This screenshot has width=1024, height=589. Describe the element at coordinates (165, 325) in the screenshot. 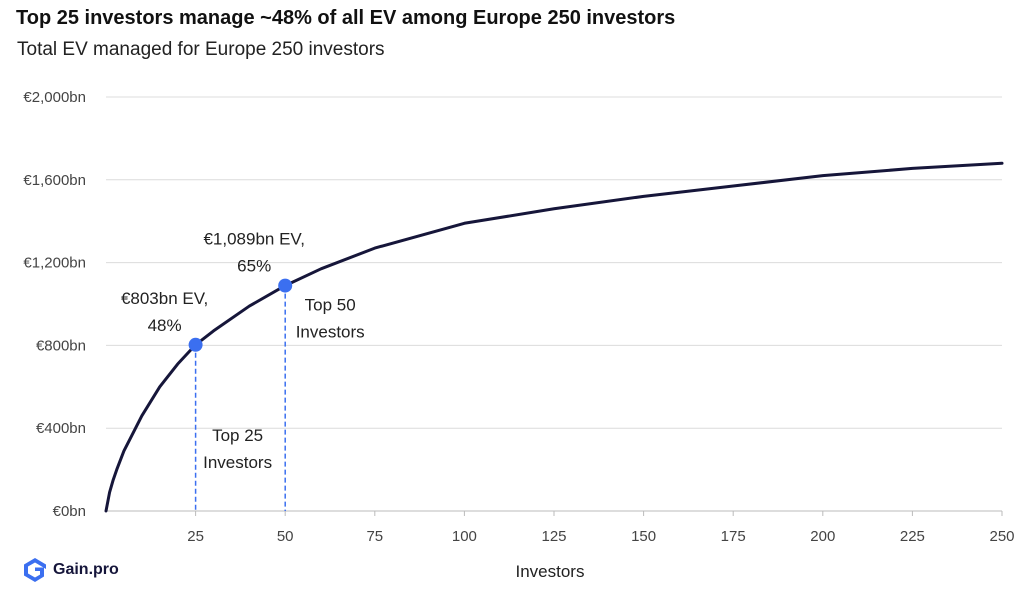

I see `highlight-share-label: 48%` at that location.